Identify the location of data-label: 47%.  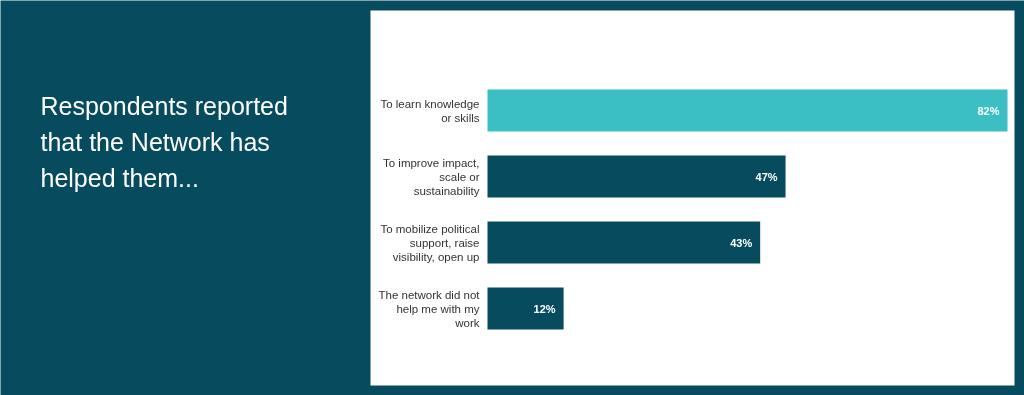
(766, 176).